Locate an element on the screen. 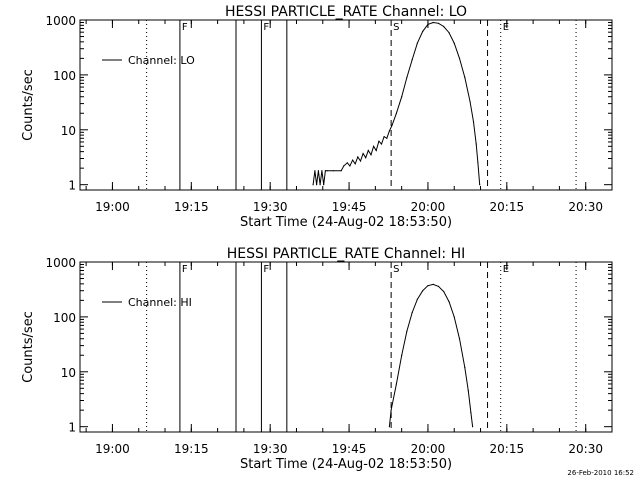 The image size is (640, 480). legend-label: Channel: HI is located at coordinates (160, 302).